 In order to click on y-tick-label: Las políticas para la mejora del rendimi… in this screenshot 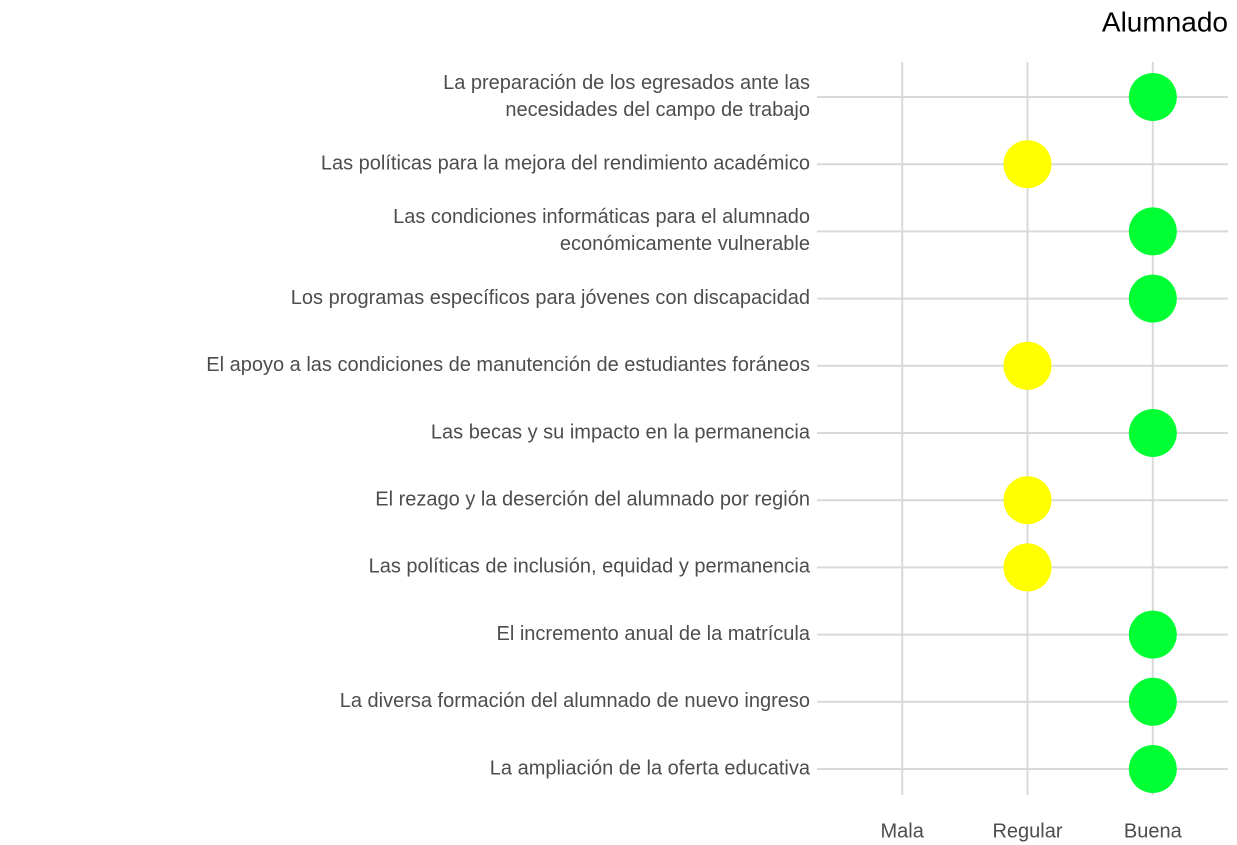, I will do `click(565, 163)`.